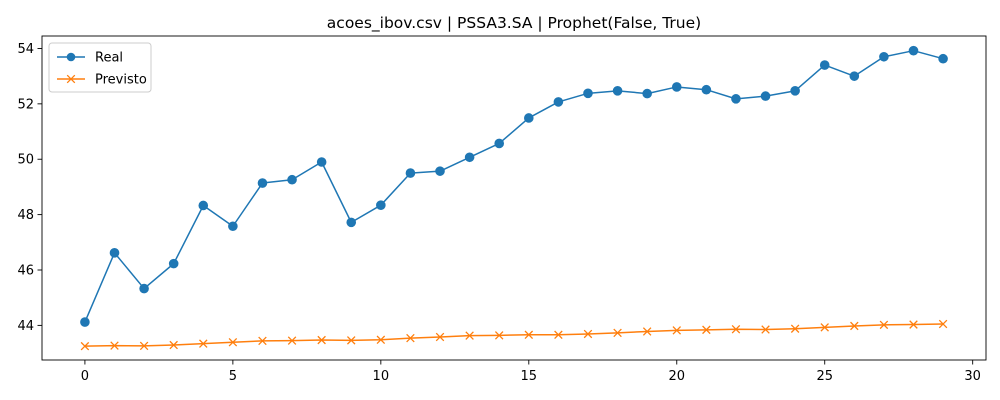  What do you see at coordinates (25, 271) in the screenshot?
I see `y-tick-label: 46` at bounding box center [25, 271].